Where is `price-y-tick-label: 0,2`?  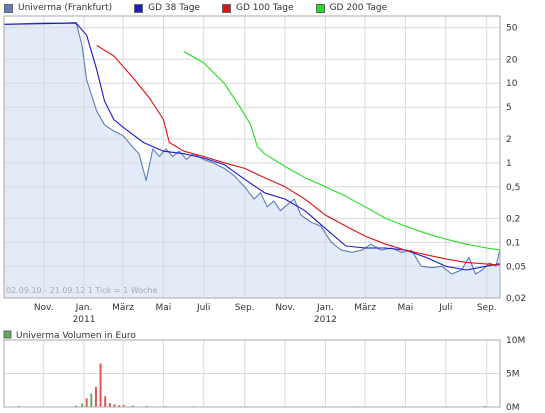
price-y-tick-label: 0,2 is located at coordinates (513, 219).